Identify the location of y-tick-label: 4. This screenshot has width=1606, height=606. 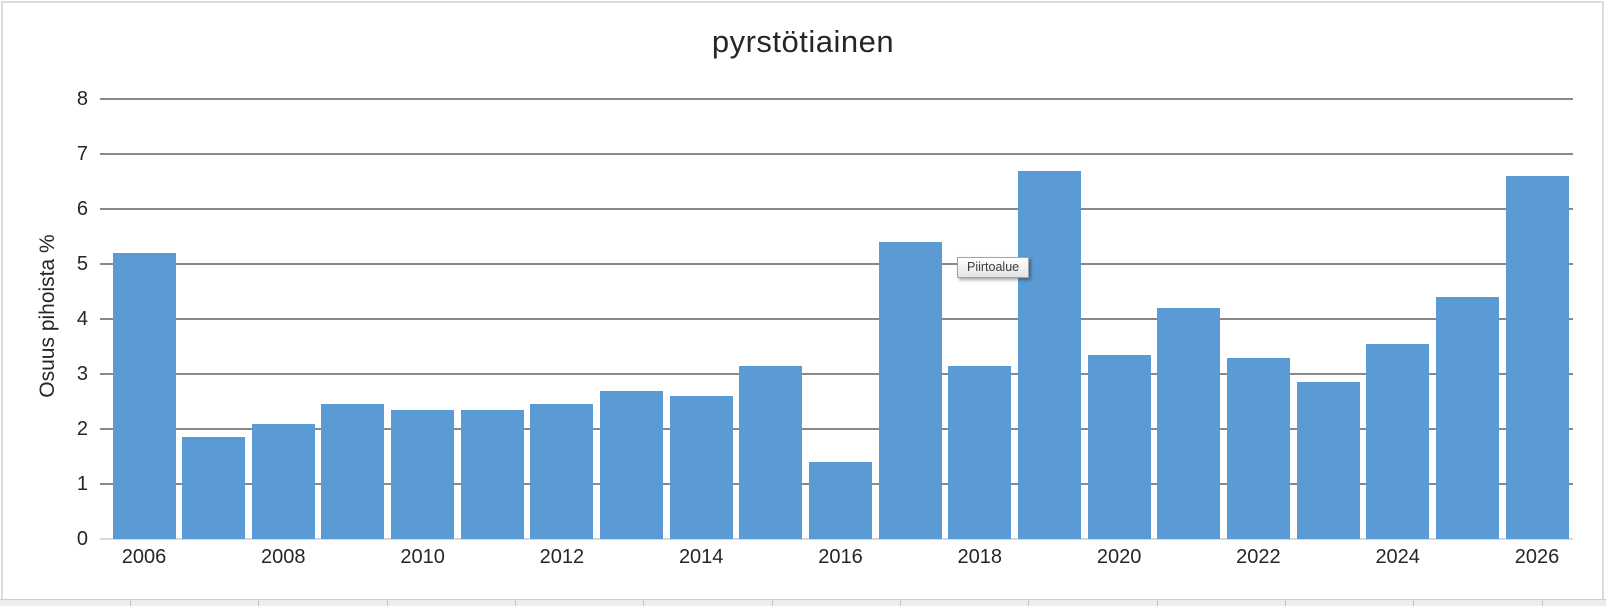
(82, 319).